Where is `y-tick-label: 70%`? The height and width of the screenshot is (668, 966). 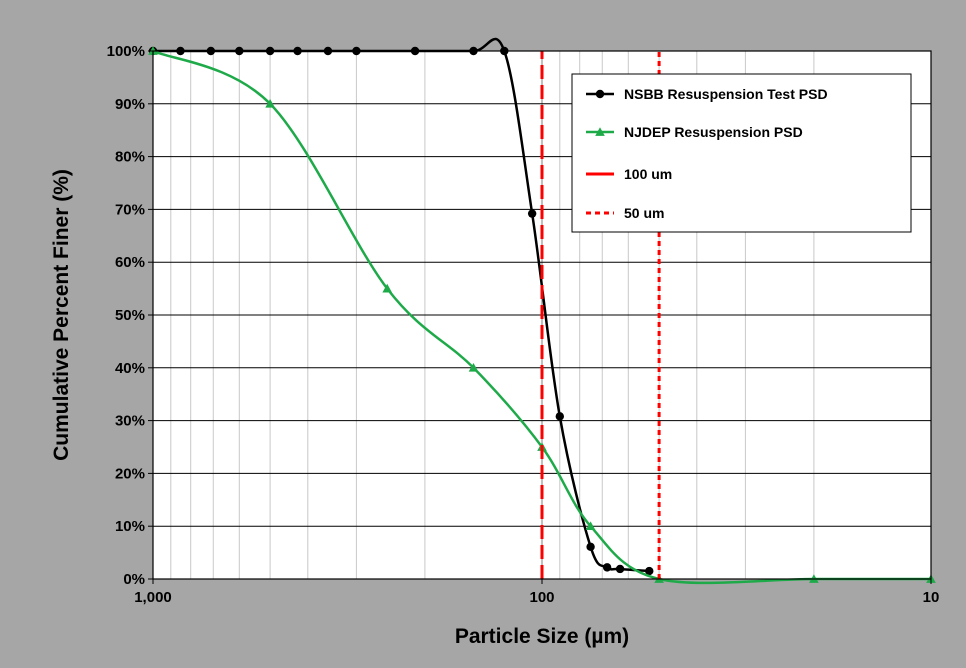
y-tick-label: 70% is located at coordinates (130, 209).